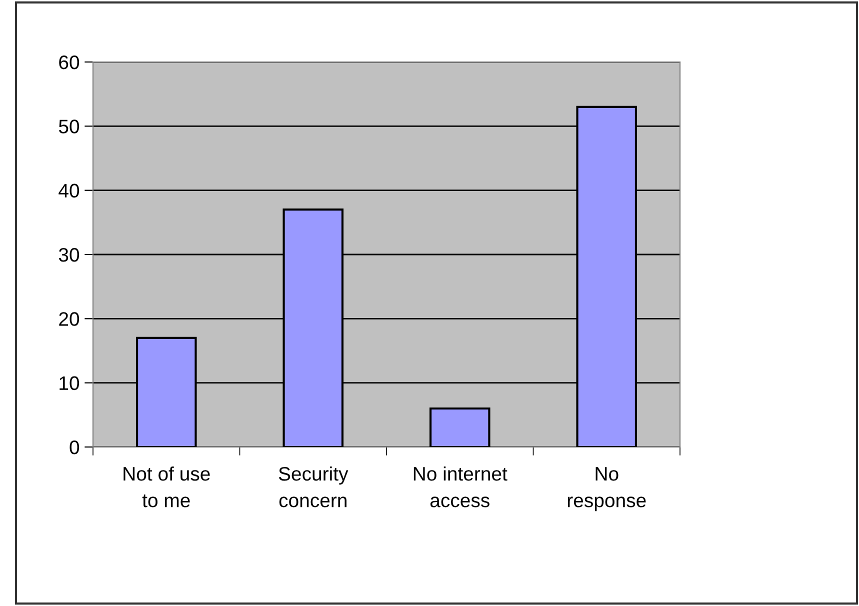 The height and width of the screenshot is (606, 859). Describe the element at coordinates (69, 255) in the screenshot. I see `y-tick-label: 30` at that location.